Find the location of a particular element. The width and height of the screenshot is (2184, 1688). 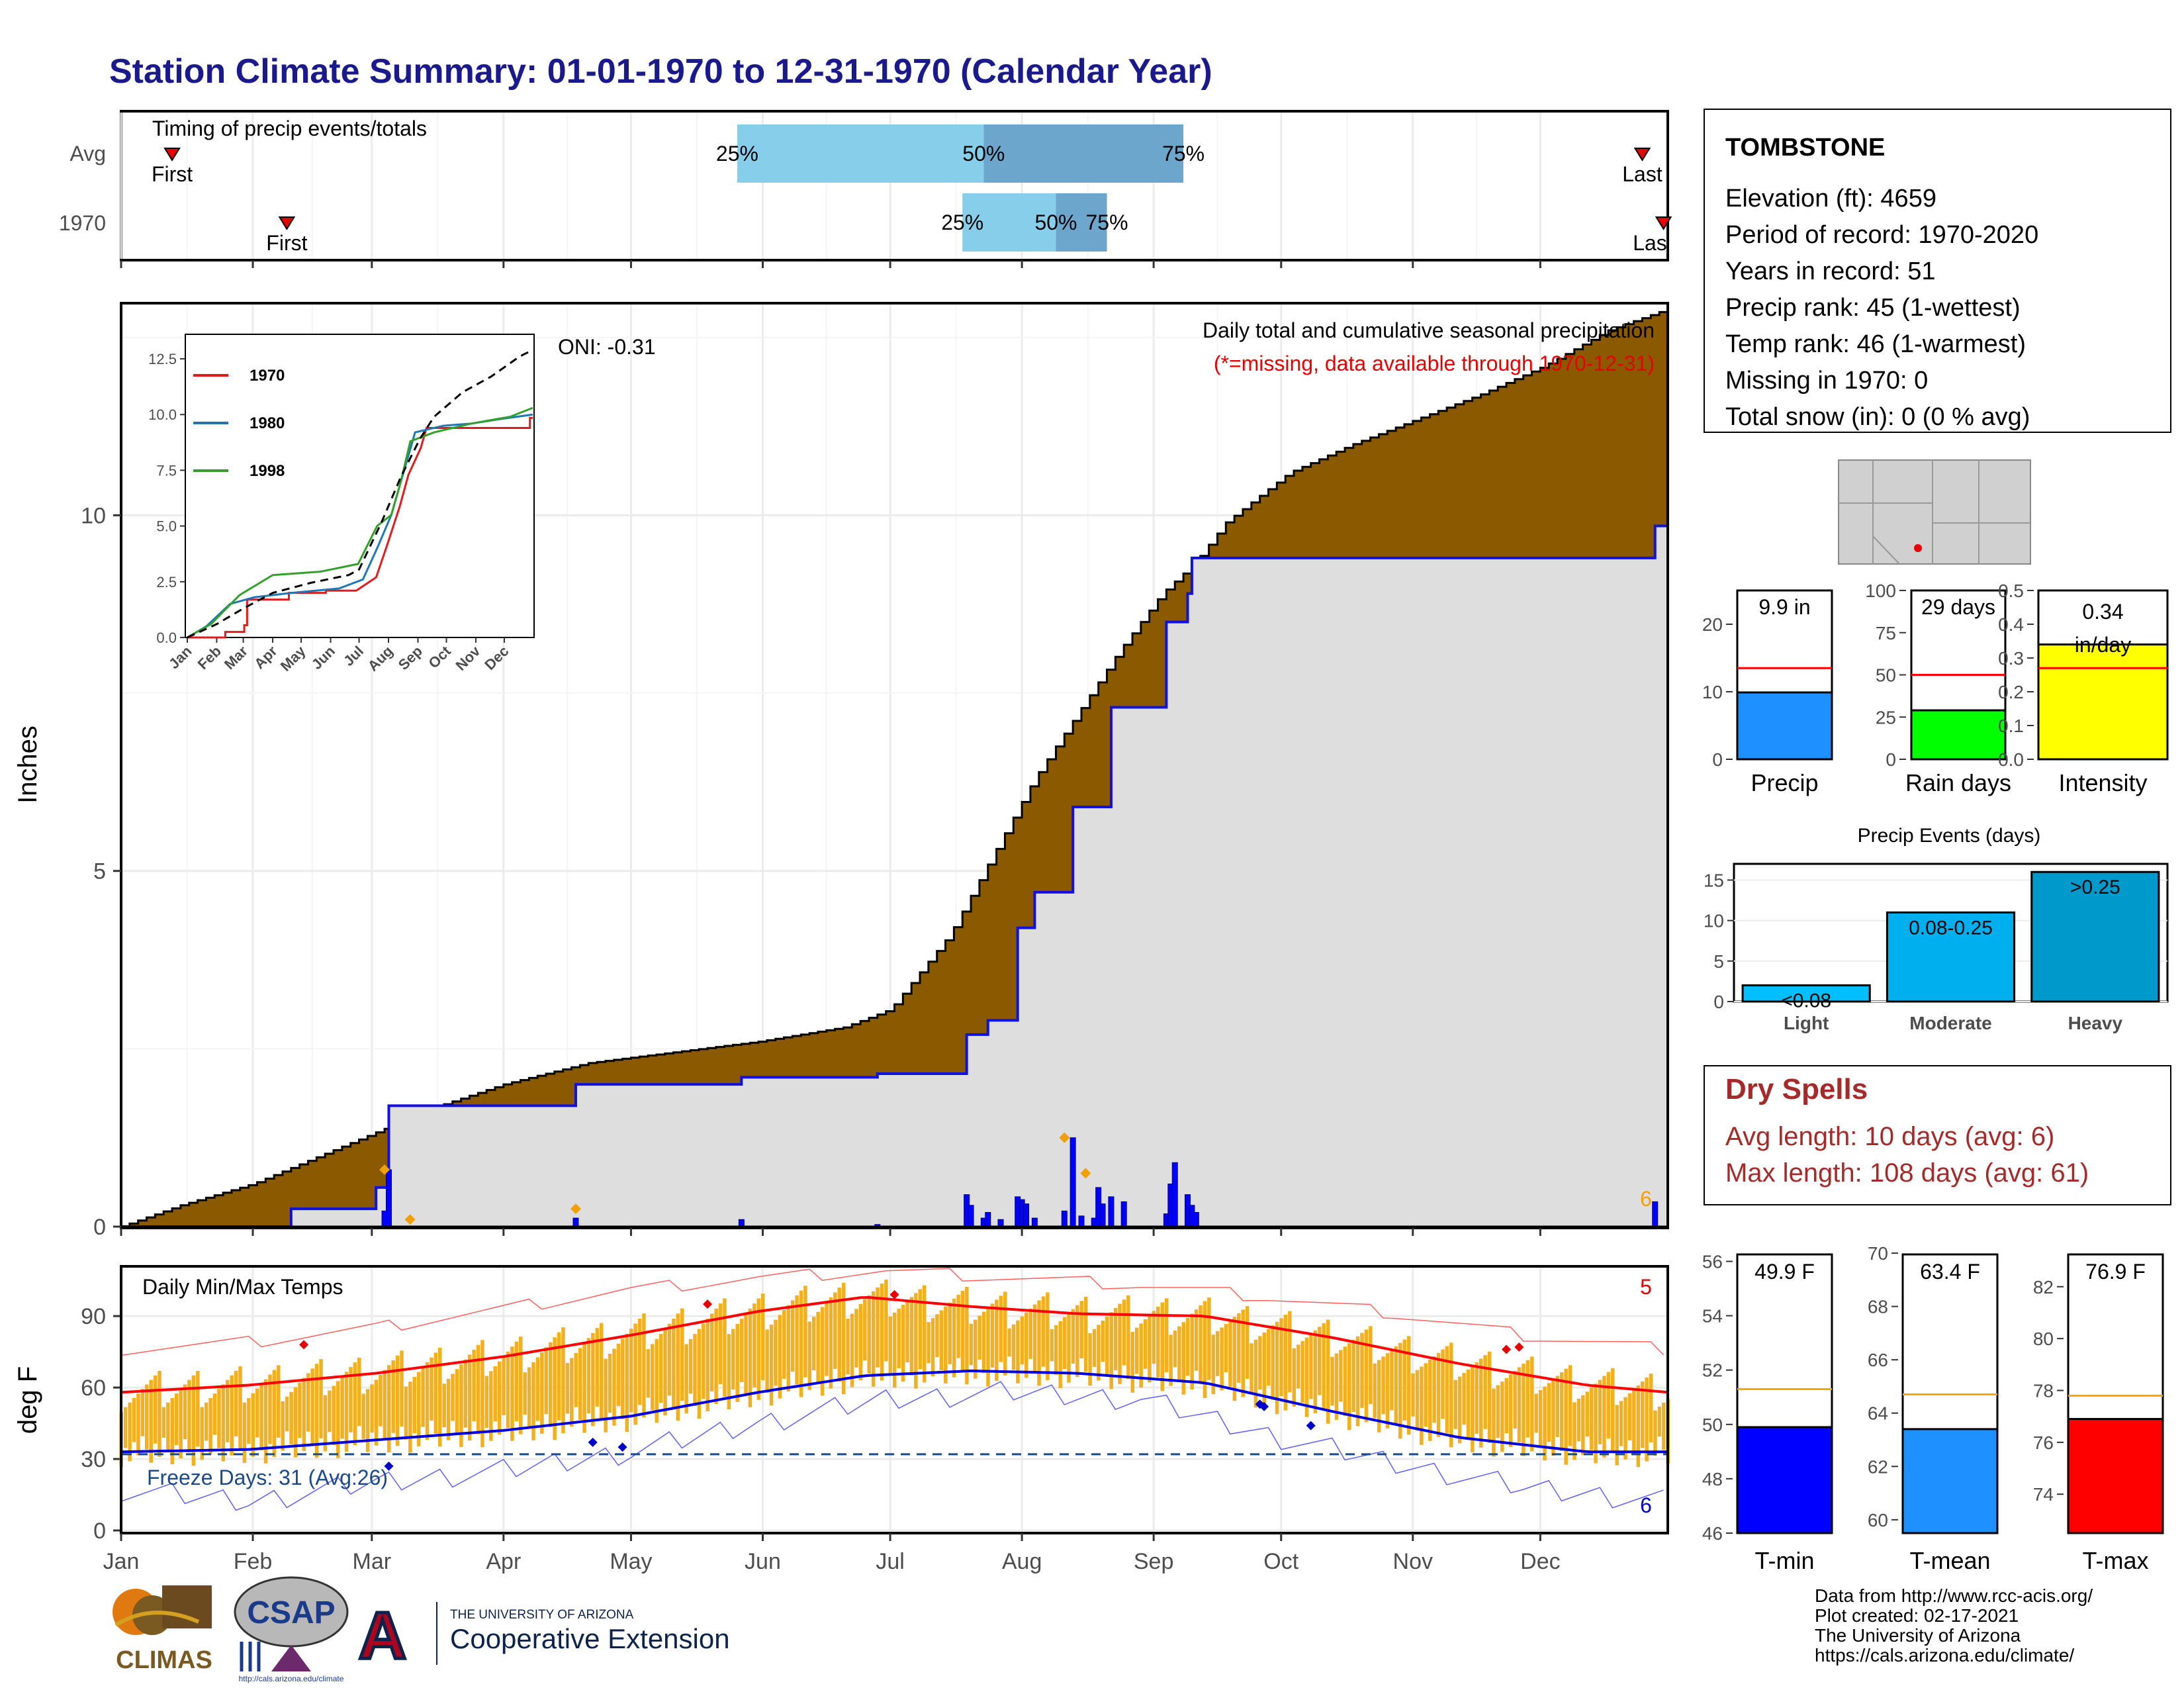

credit-line-3: The University of Arizona is located at coordinates (1918, 1635).